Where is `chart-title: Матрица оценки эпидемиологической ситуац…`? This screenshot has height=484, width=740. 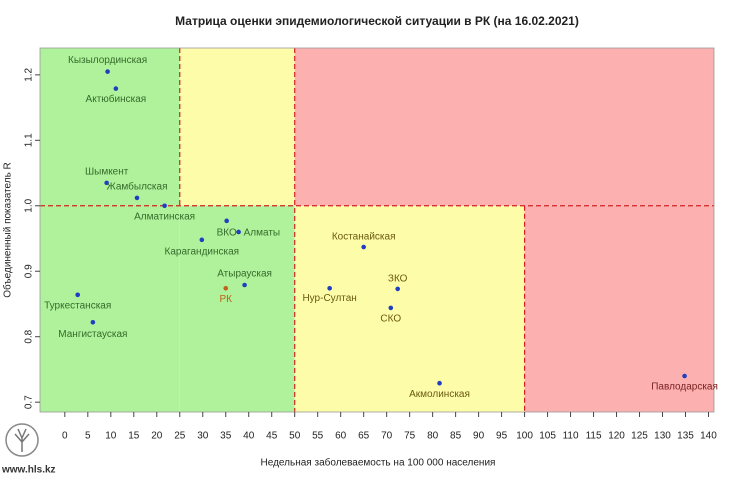
chart-title: Матрица оценки эпидемиологической ситуац… is located at coordinates (377, 21).